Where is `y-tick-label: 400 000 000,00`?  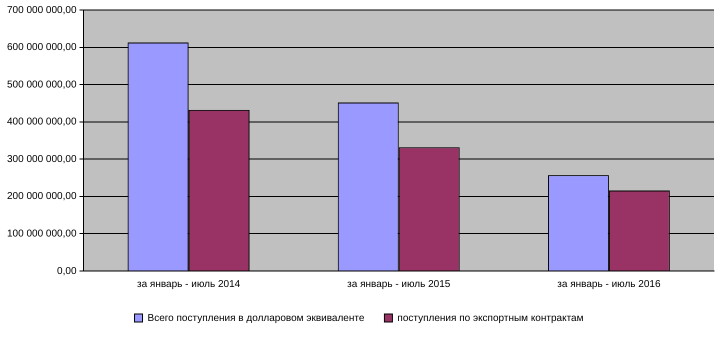 y-tick-label: 400 000 000,00 is located at coordinates (41, 122).